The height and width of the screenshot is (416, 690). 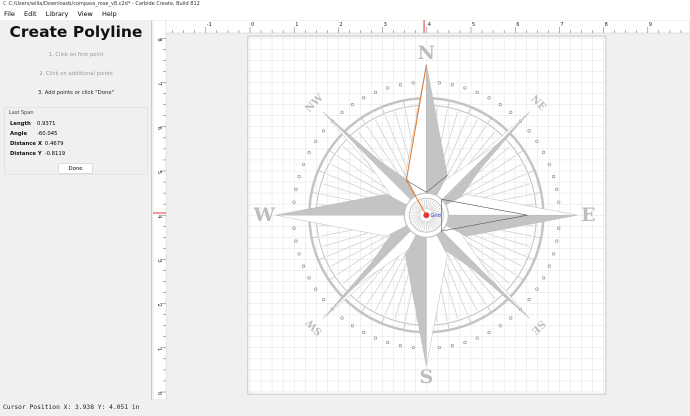 What do you see at coordinates (9, 14) in the screenshot?
I see `menu-file: File` at bounding box center [9, 14].